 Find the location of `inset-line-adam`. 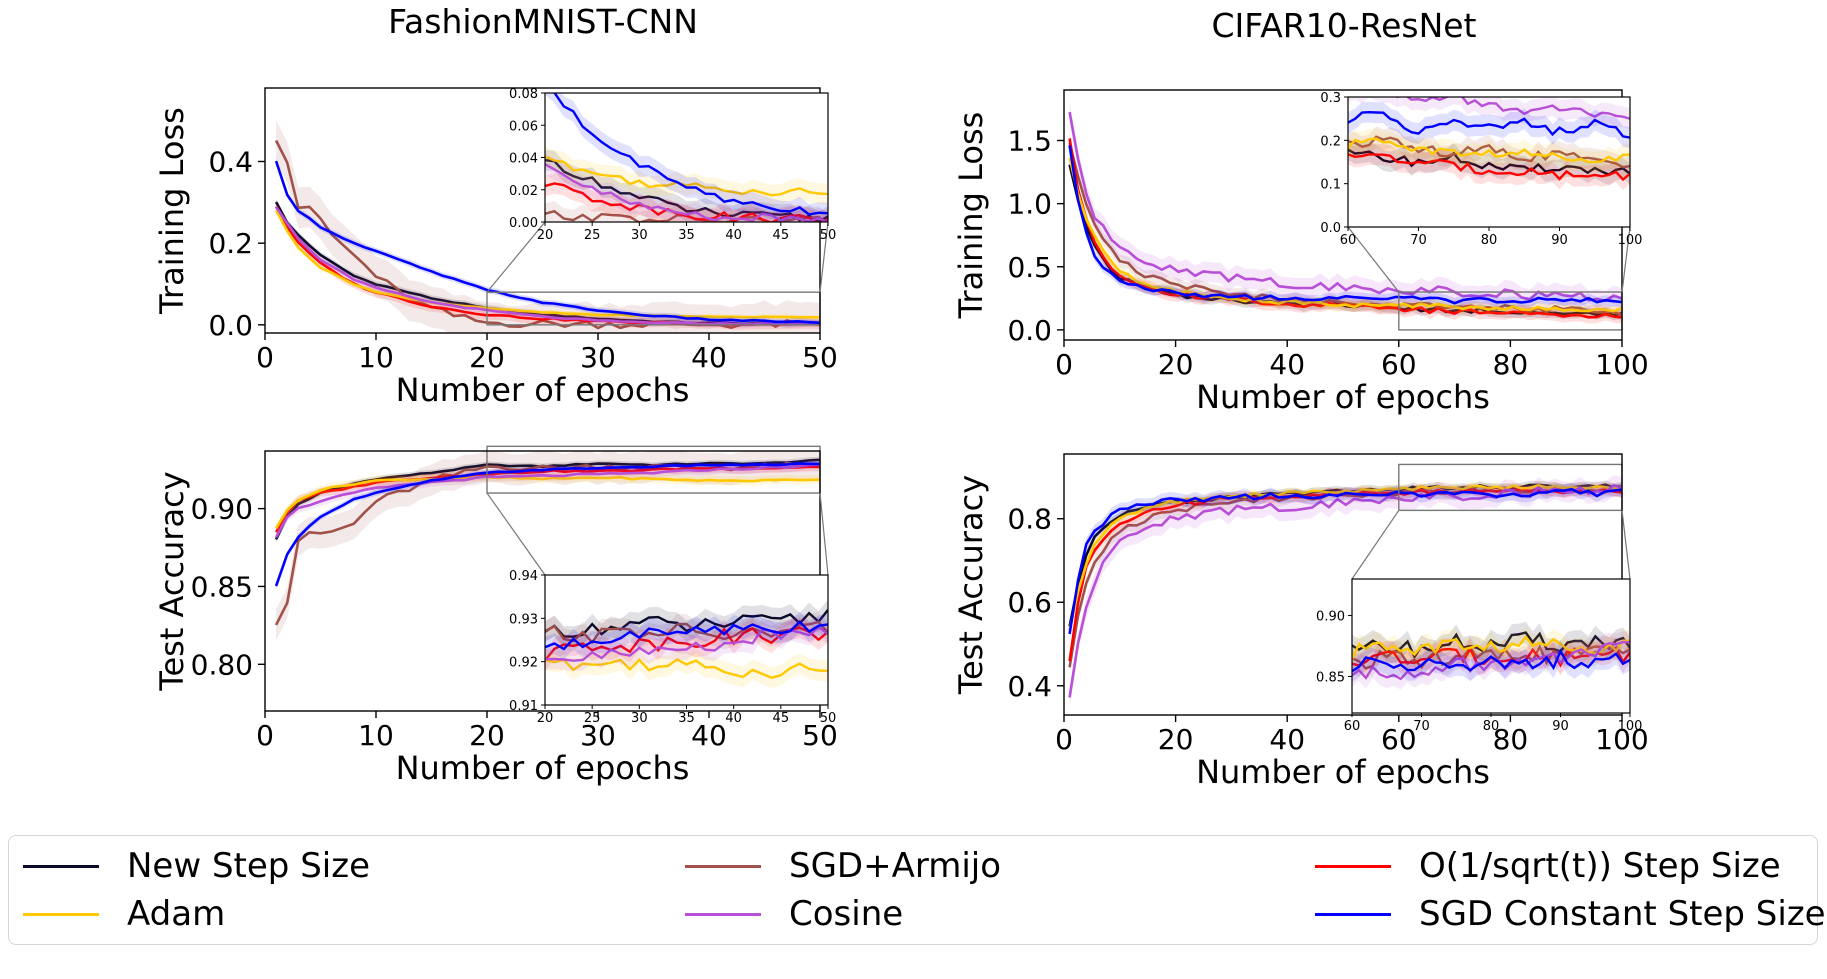

inset-line-adam is located at coordinates (686, 668).